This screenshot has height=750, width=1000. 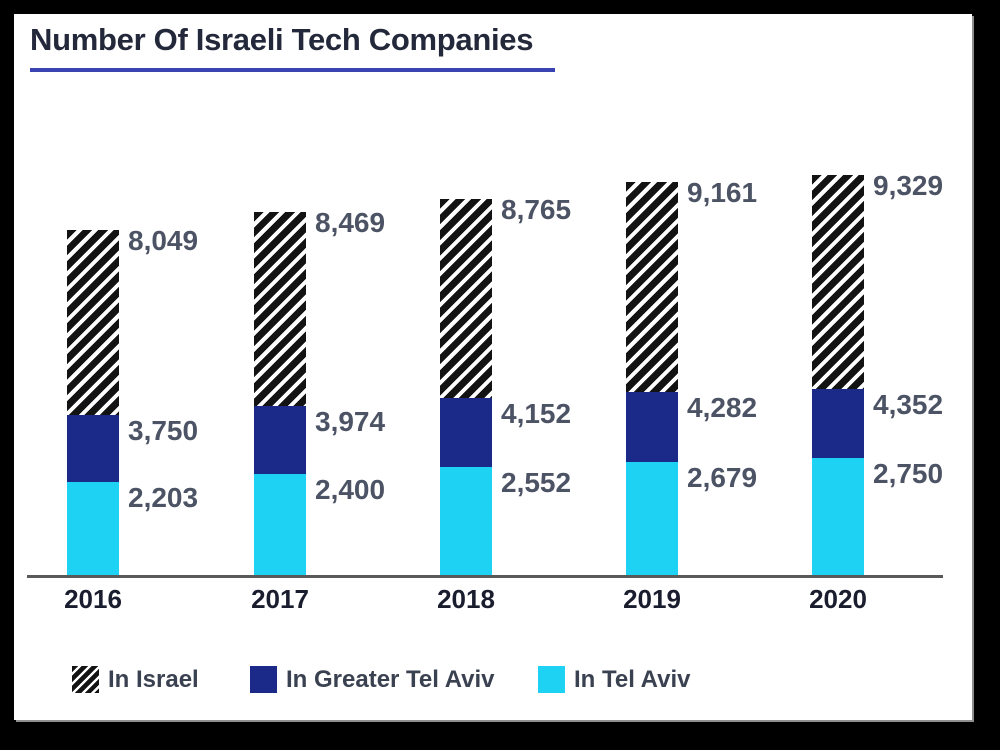 What do you see at coordinates (466, 432) in the screenshot?
I see `bar-segment-greater-tel-aviv-2018` at bounding box center [466, 432].